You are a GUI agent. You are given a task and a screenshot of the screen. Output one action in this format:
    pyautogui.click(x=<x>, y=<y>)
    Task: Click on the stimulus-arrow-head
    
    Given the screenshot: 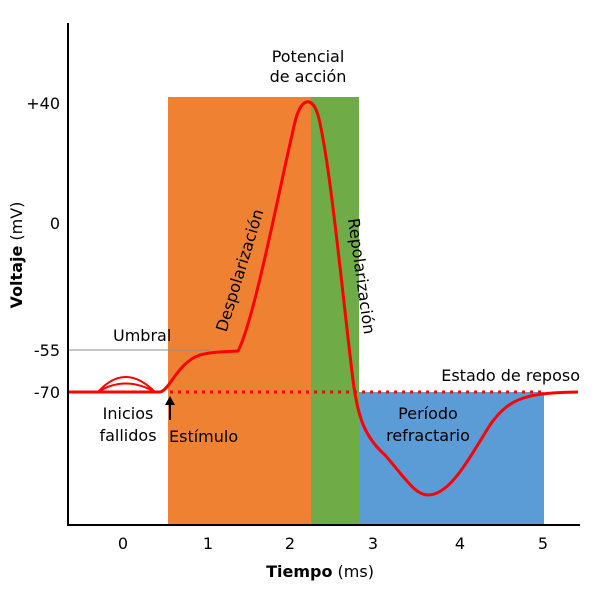 What is the action you would take?
    pyautogui.click(x=170, y=400)
    